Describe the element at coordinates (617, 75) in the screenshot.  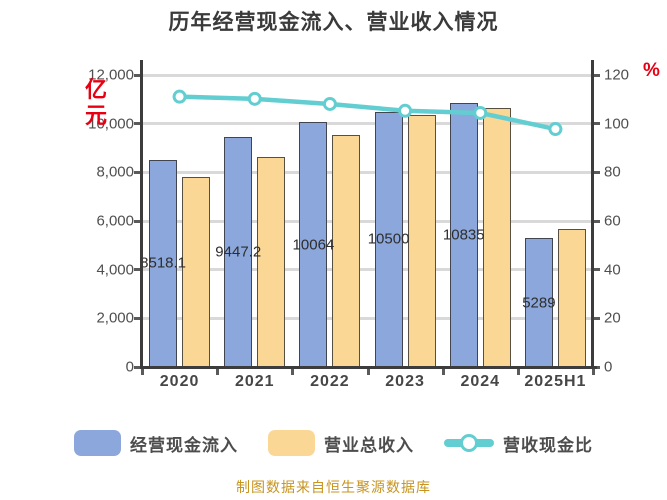
I see `y-axis-tick-label-right: 120` at that location.